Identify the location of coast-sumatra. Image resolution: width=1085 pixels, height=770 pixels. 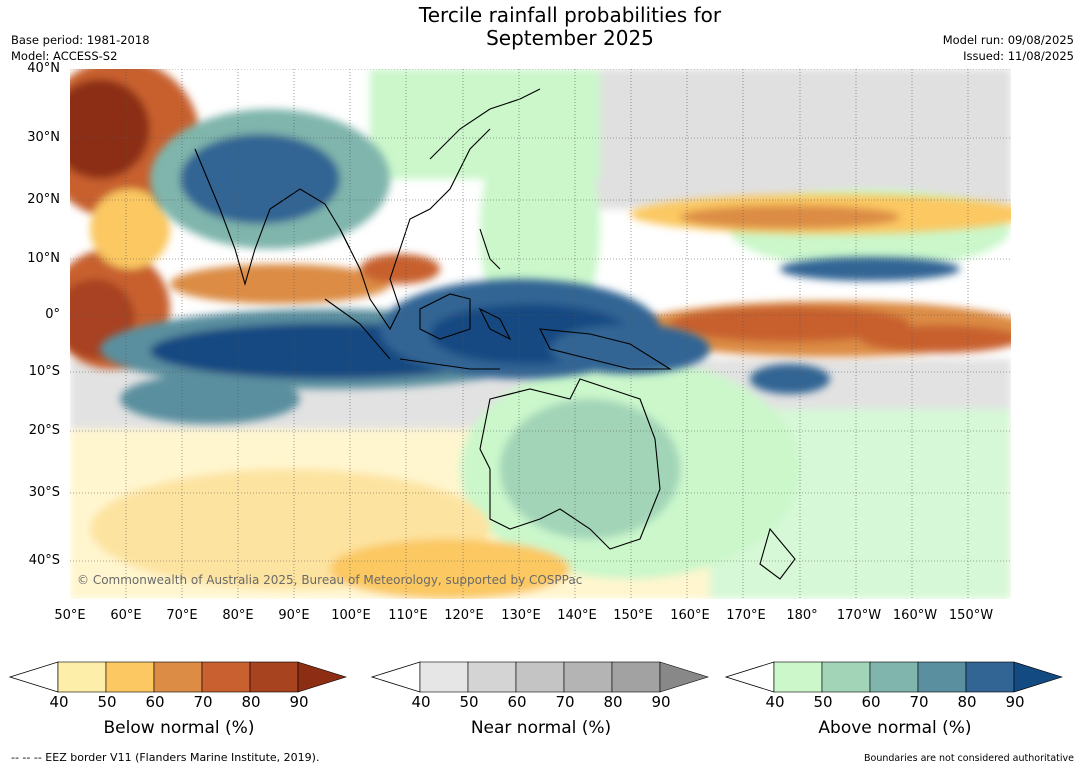
(357, 329).